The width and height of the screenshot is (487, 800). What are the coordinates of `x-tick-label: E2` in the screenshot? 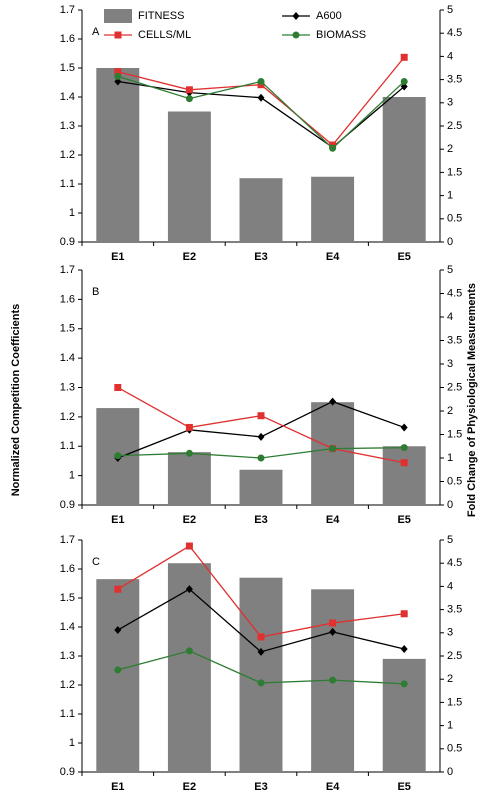 It's located at (189, 257).